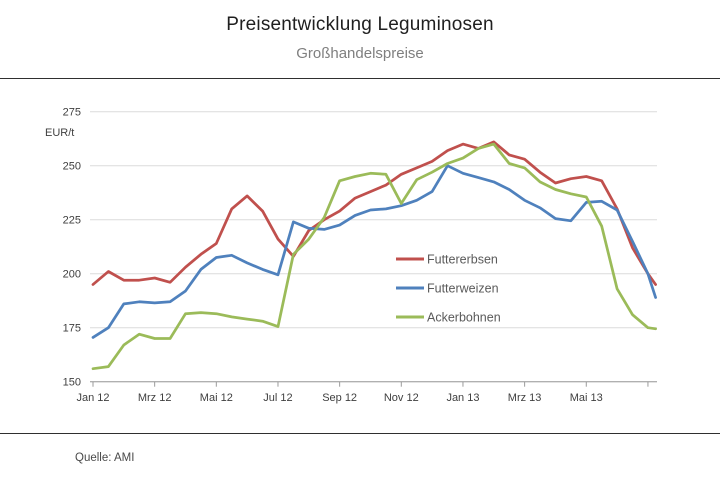 Image resolution: width=720 pixels, height=493 pixels. I want to click on y-tick-label: 200, so click(72, 275).